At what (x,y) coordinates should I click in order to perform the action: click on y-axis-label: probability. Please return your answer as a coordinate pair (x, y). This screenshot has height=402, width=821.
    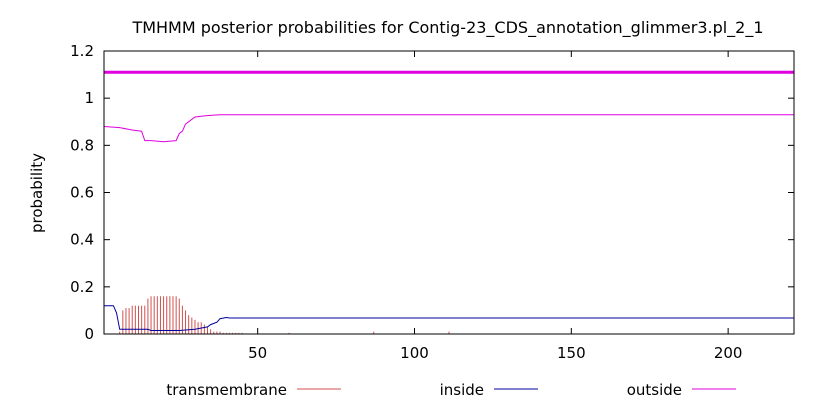
    Looking at the image, I should click on (37, 193).